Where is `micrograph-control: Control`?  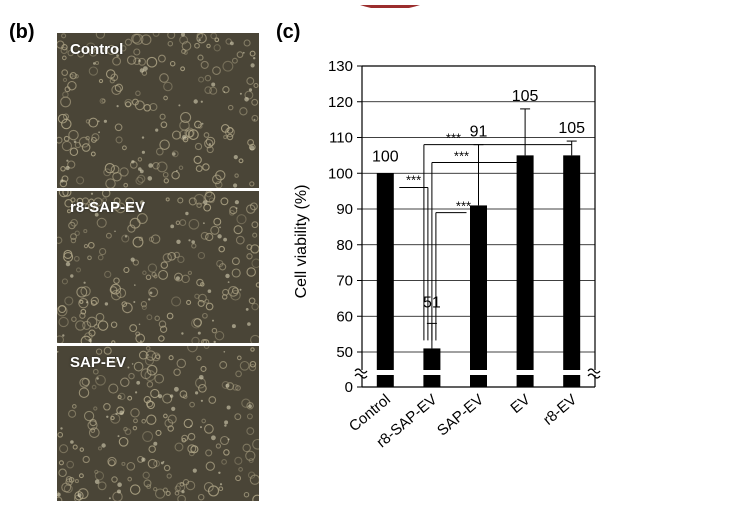 micrograph-control: Control is located at coordinates (158, 110).